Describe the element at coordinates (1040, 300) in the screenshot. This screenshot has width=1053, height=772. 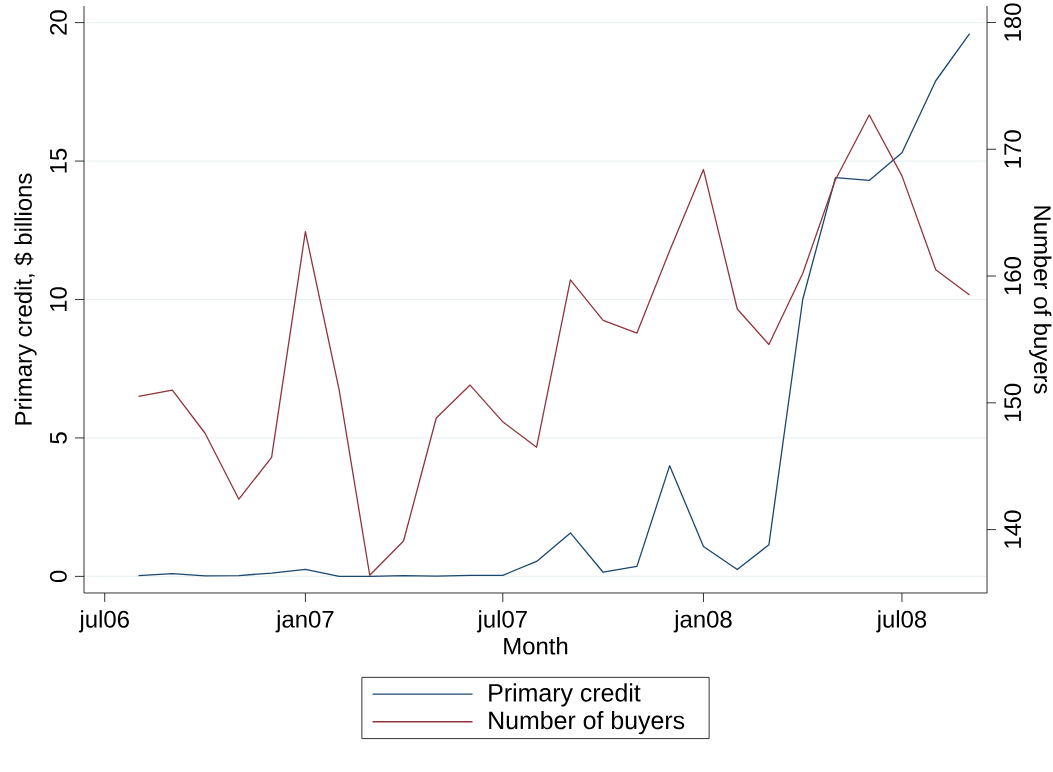
I see `y2-axis-title: Number of buyers` at that location.